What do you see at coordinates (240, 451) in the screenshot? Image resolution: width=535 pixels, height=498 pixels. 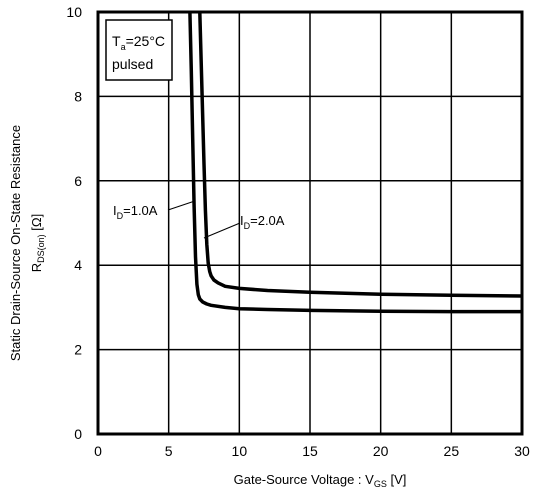 I see `x-tick-label: 10` at bounding box center [240, 451].